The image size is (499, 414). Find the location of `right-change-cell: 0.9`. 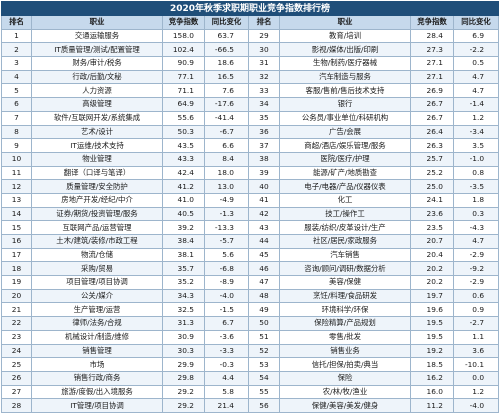

right-change-cell: 0.9 is located at coordinates (475, 310).